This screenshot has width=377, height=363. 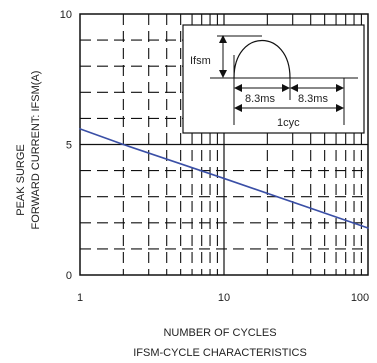 I want to click on cycle-label: 1cyc, so click(x=288, y=123).